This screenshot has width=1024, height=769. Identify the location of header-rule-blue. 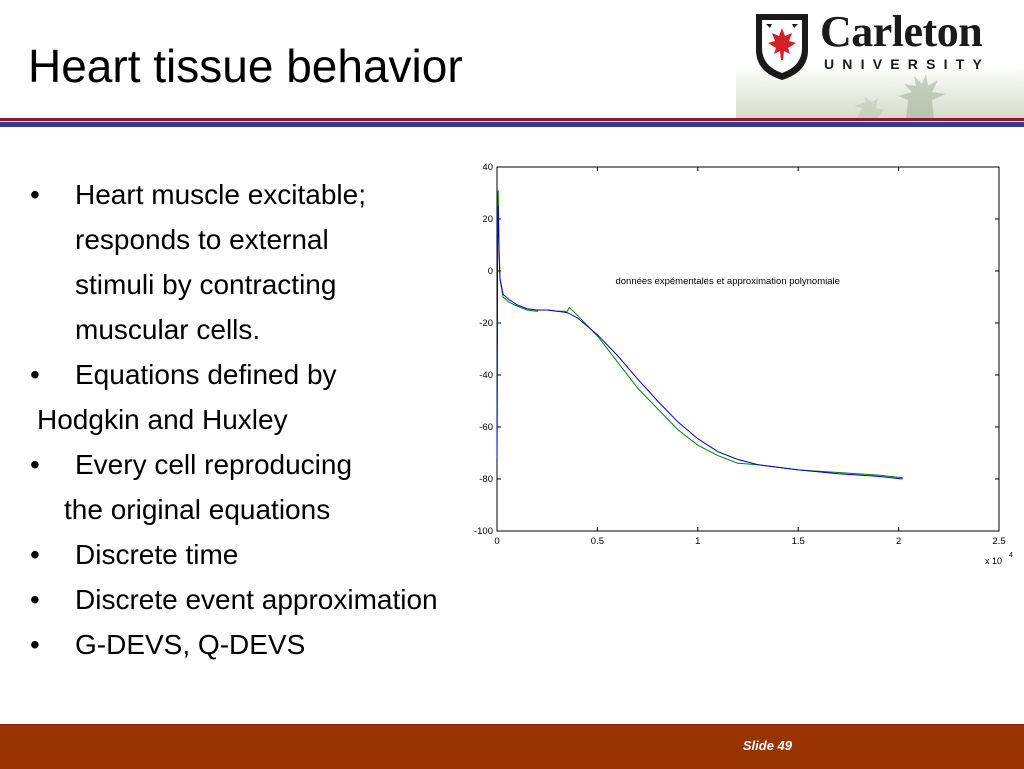
(512, 124).